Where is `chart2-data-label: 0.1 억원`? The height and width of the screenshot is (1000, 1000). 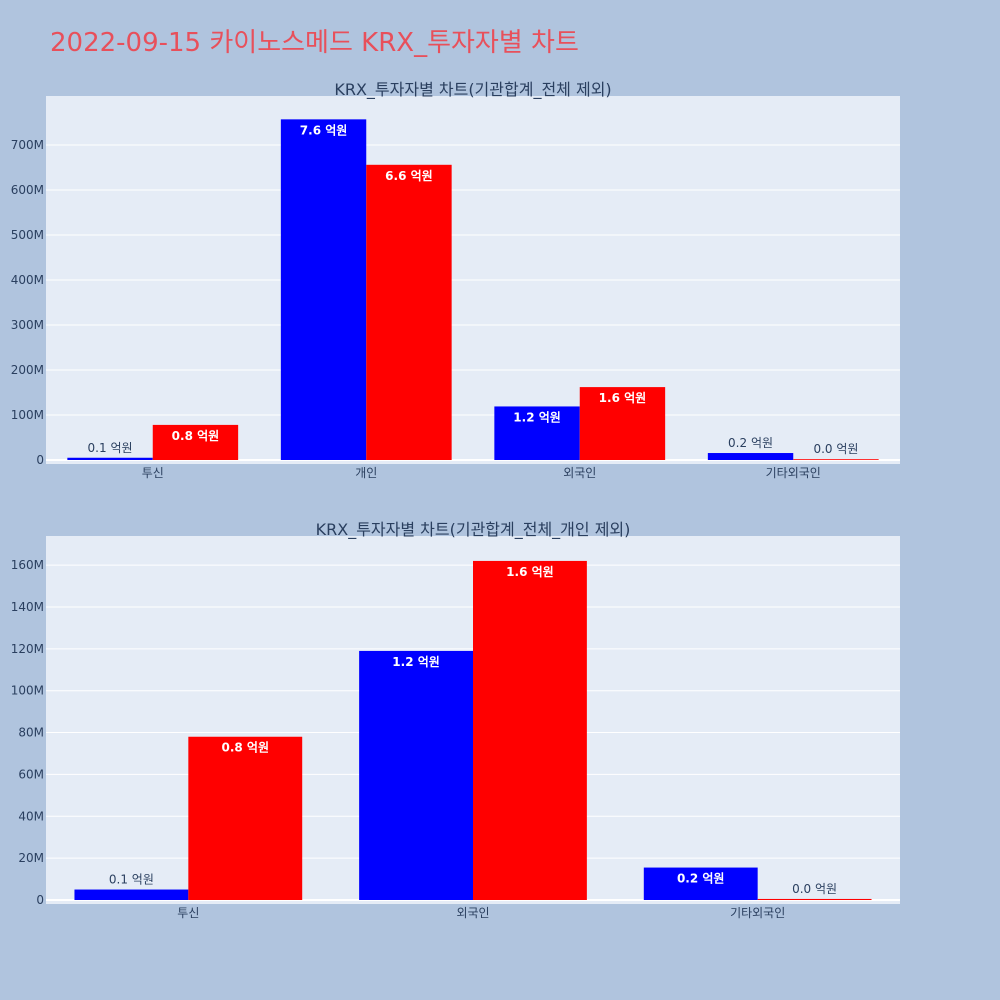 chart2-data-label: 0.1 억원 is located at coordinates (131, 880).